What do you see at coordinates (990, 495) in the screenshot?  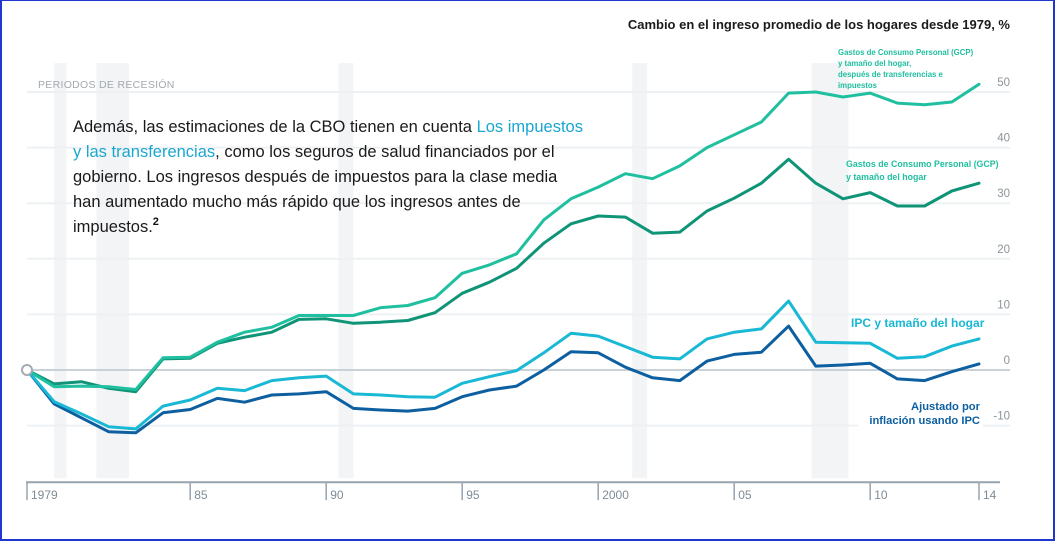 I see `x-tick-label: 14` at bounding box center [990, 495].